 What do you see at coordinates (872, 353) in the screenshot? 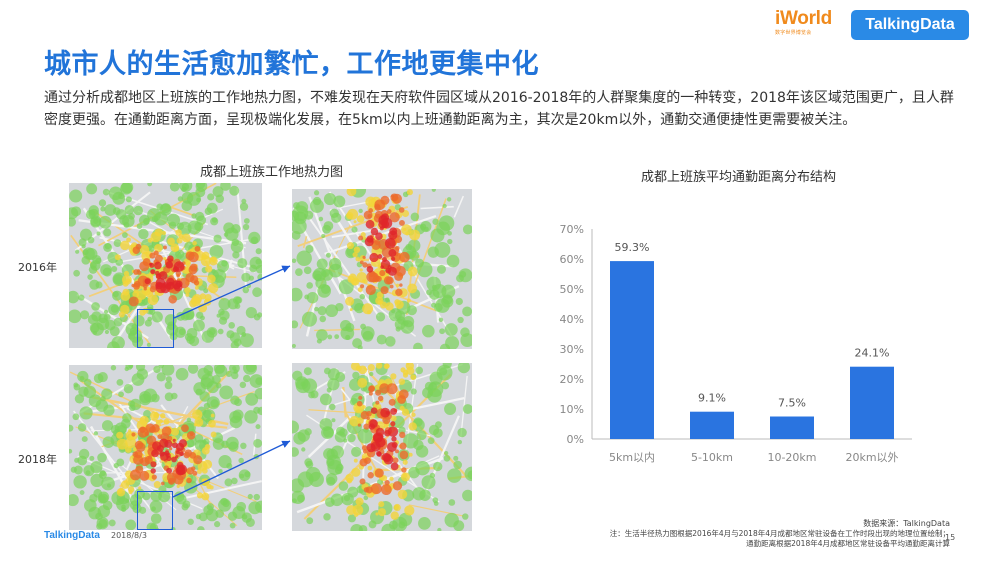
I see `bar-value-label: 24.1%` at bounding box center [872, 353].